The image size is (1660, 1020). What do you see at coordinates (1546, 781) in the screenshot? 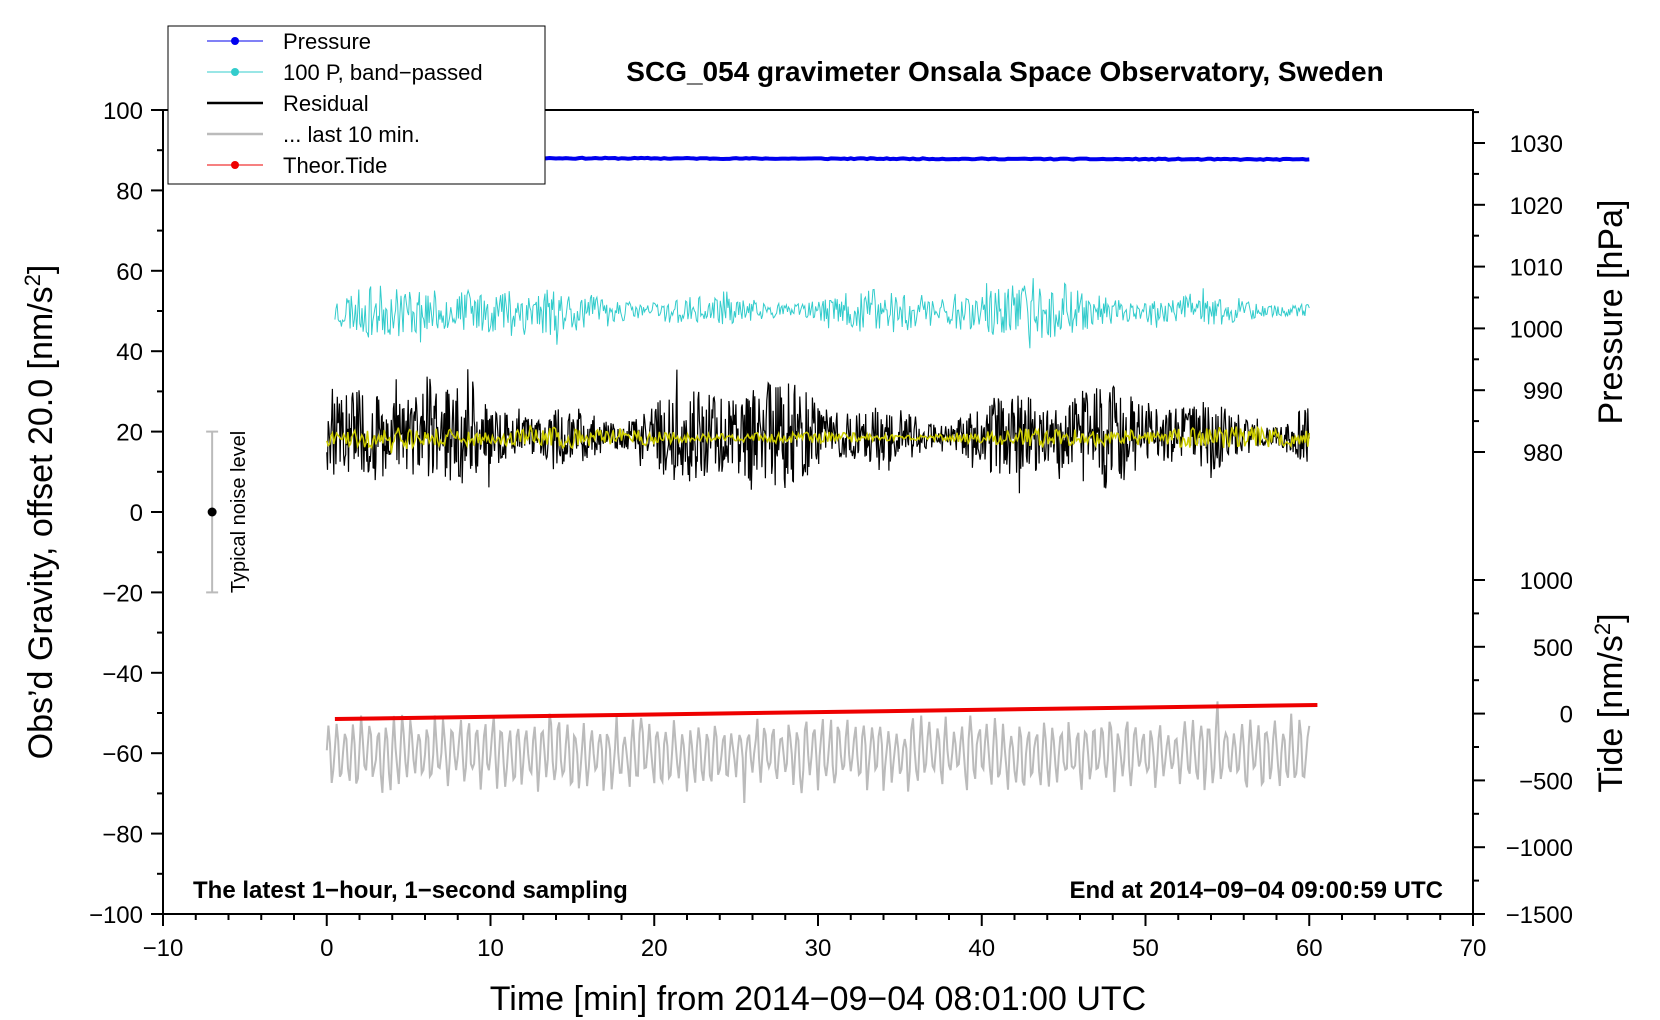
I see `y-right-tide-tick-label: −500` at bounding box center [1546, 781].